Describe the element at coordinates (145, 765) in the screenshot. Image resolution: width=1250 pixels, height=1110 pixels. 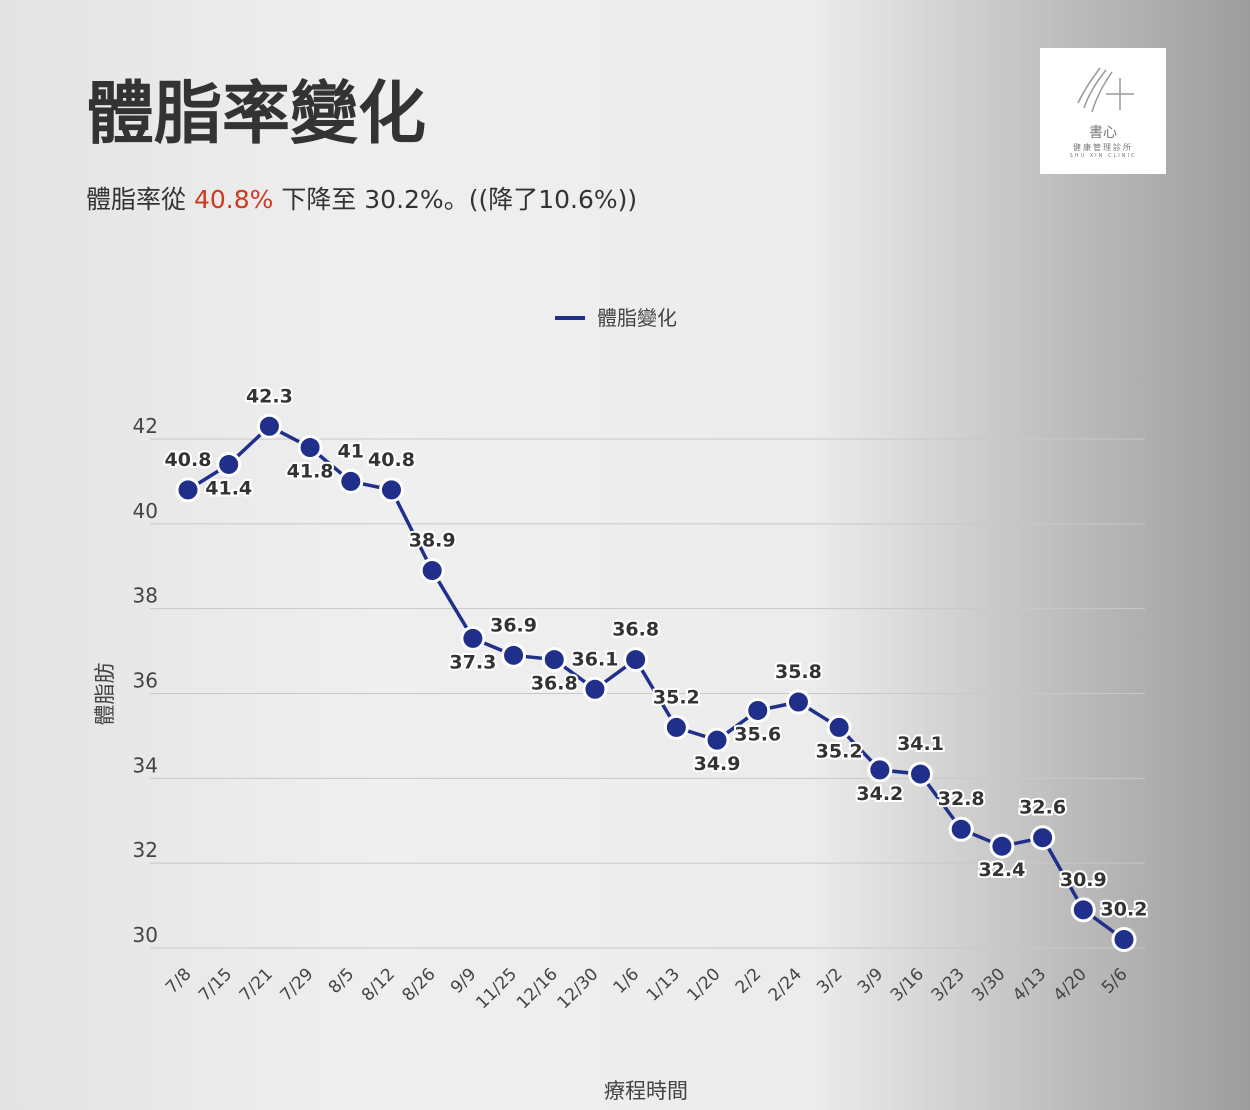
I see `y-tick-label: 34` at that location.